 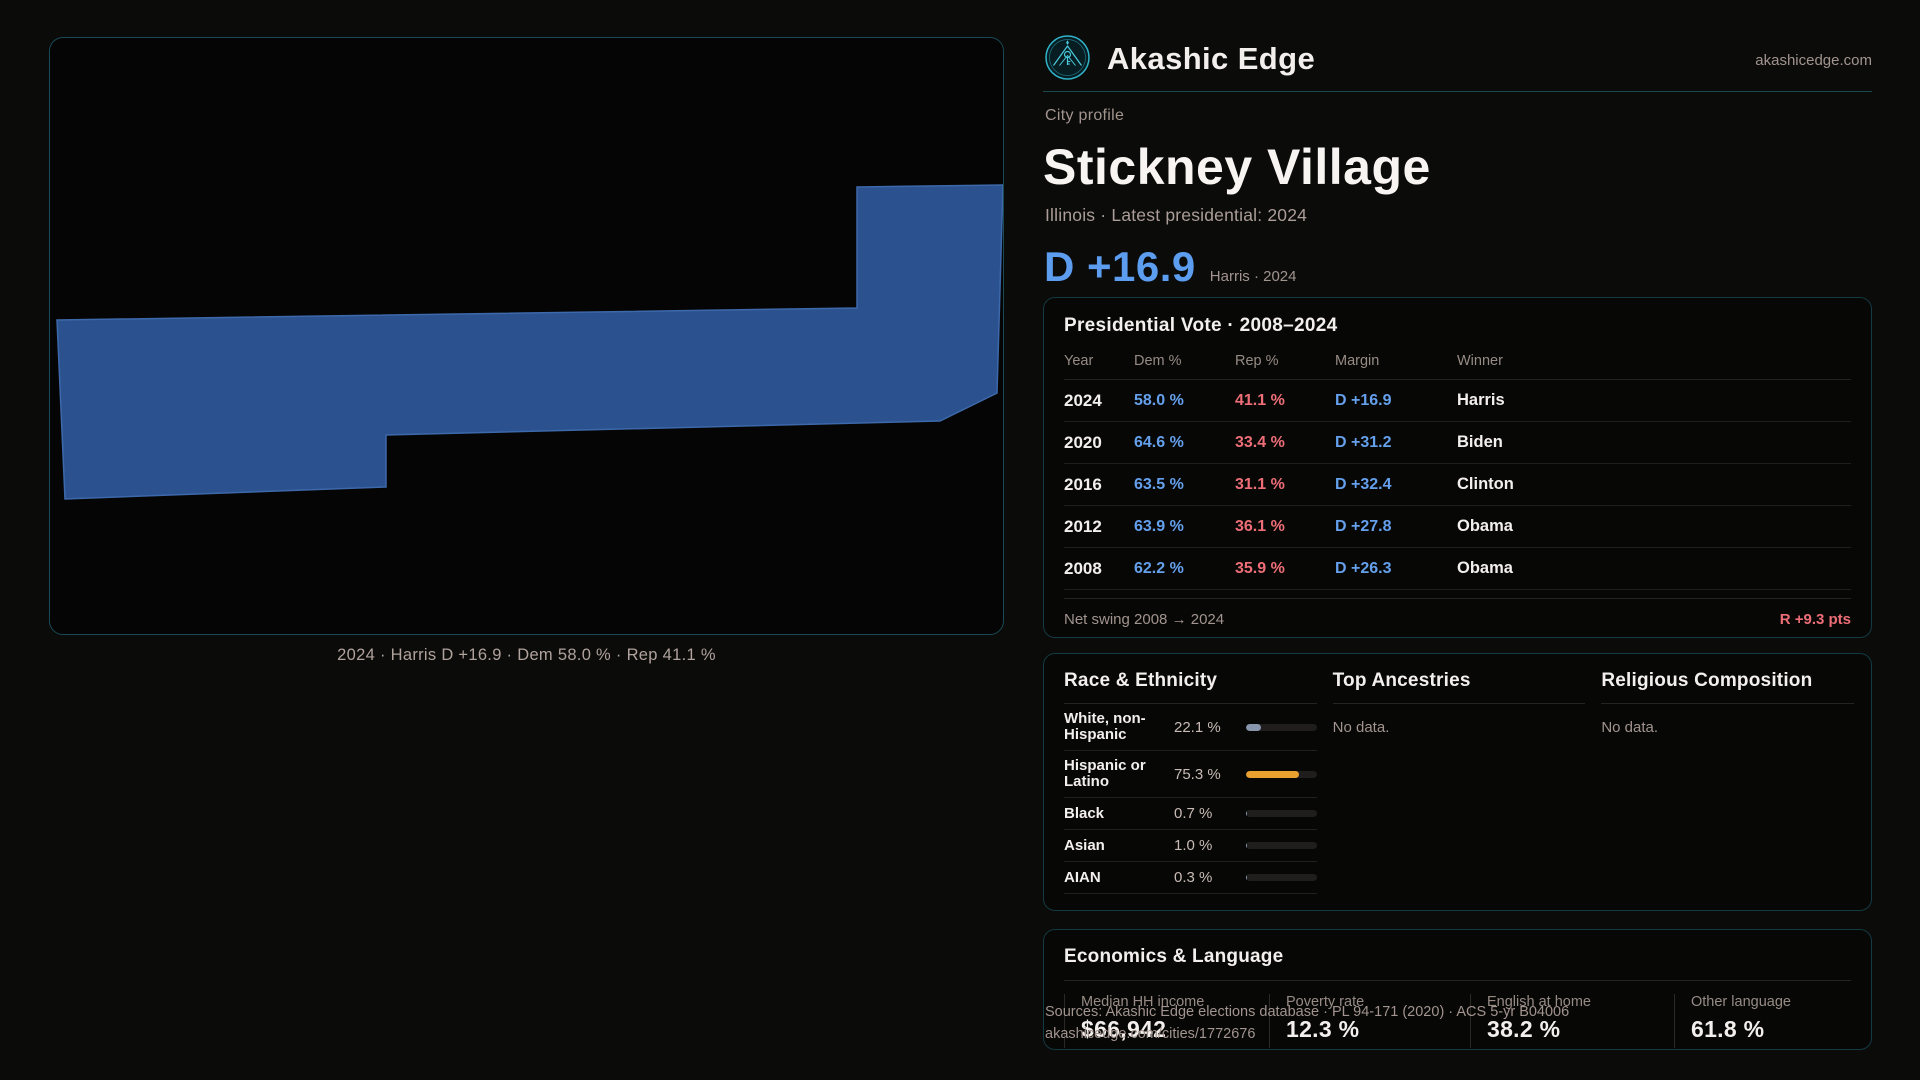 I want to click on vote-cell: Harris, so click(x=1481, y=400).